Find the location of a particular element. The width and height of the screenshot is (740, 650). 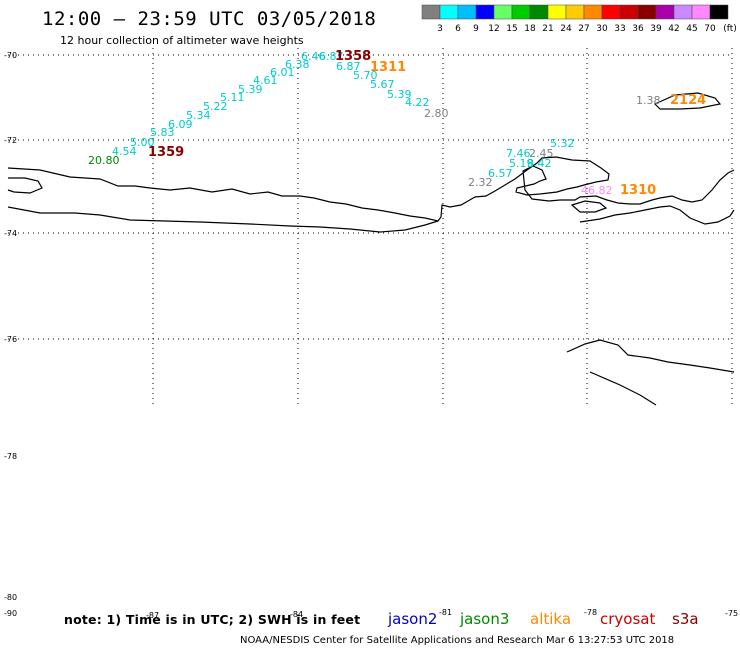

wave-height-label: 2.32 is located at coordinates (480, 182).